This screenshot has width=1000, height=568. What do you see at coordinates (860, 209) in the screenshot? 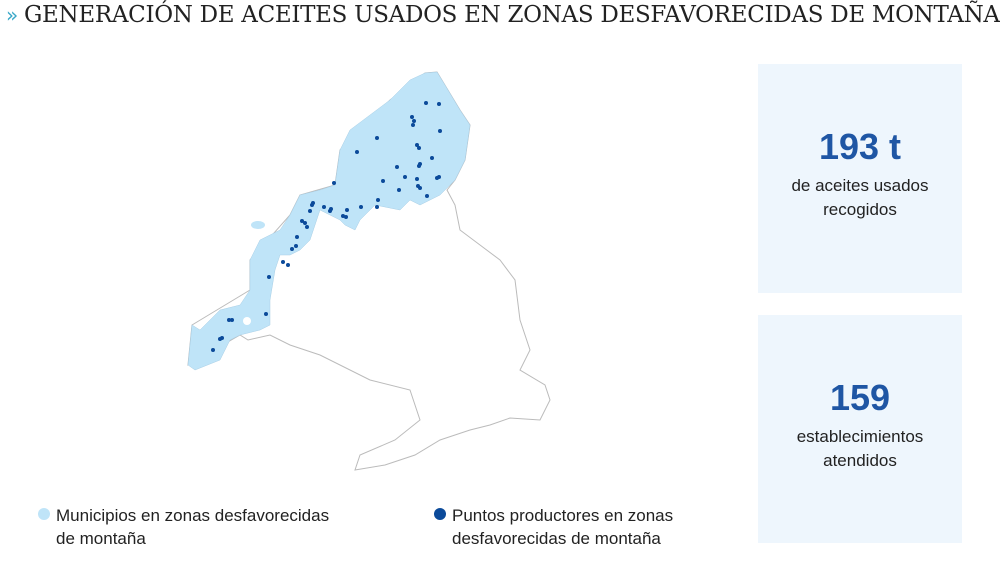
I see `stat-label-line2: recogidos` at bounding box center [860, 209].